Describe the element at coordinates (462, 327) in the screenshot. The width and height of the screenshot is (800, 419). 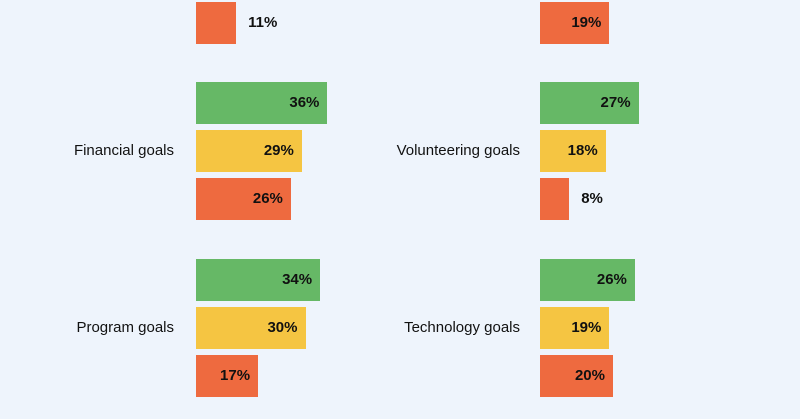
I see `category-label: Technology goals` at that location.